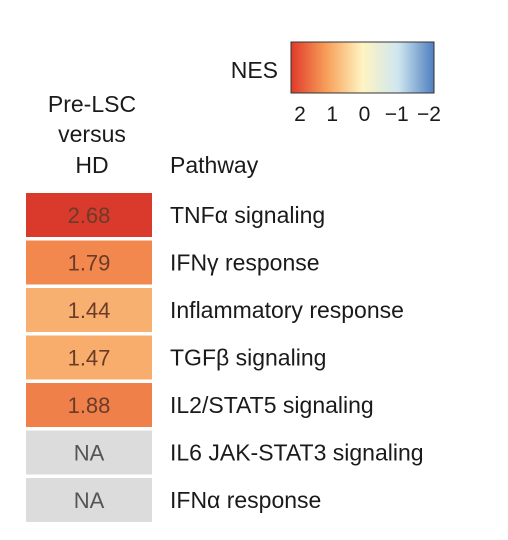 This screenshot has width=508, height=540. I want to click on pathway-label: IL2/STAT5 signaling, so click(272, 405).